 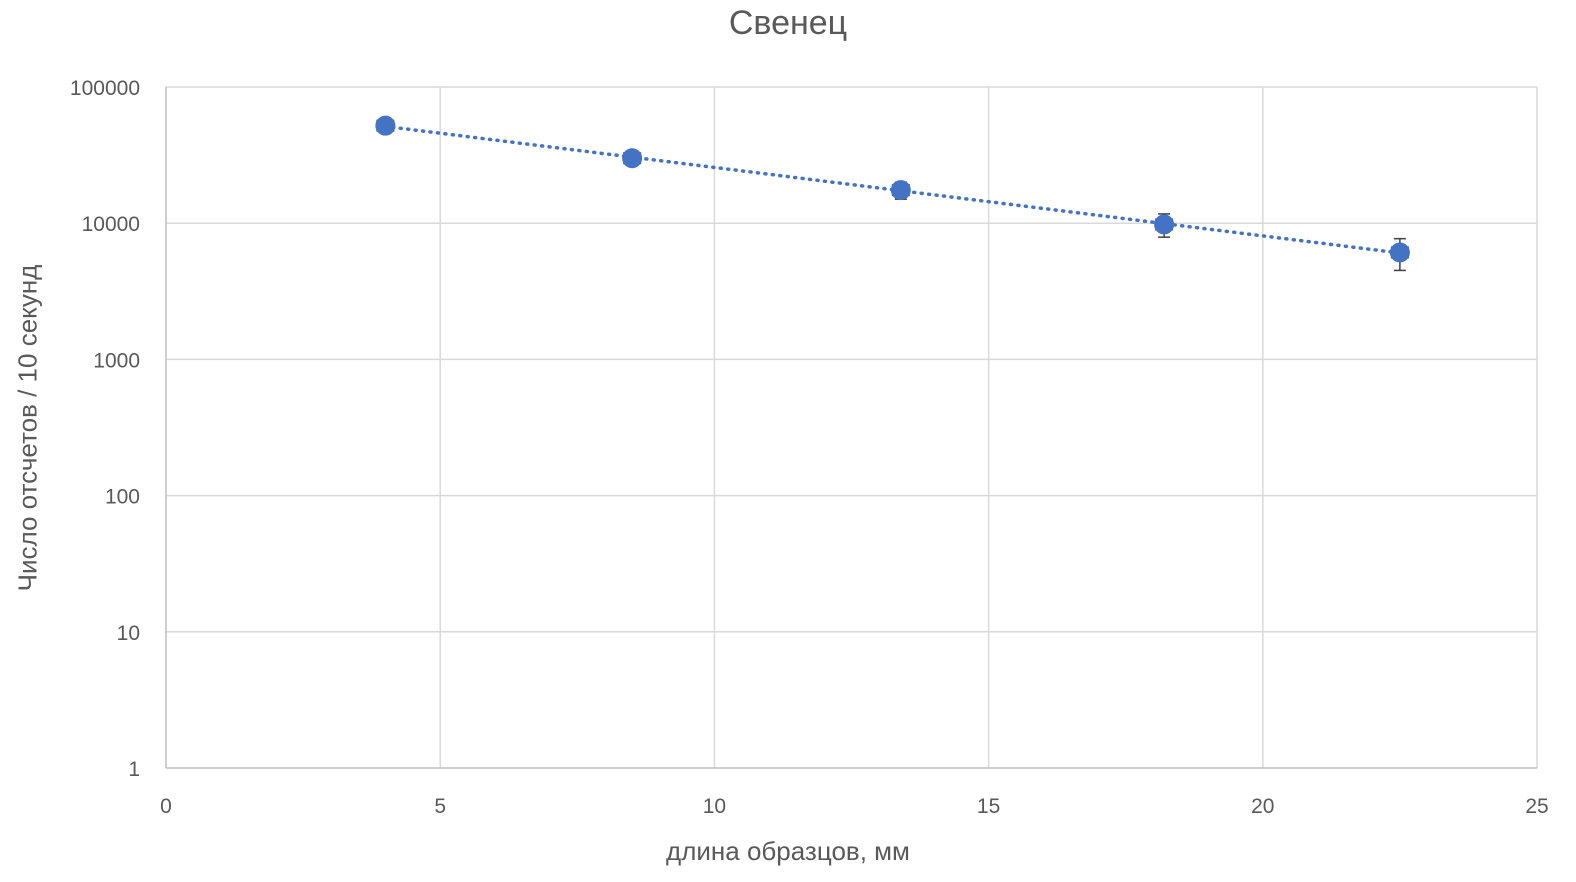 What do you see at coordinates (166, 806) in the screenshot?
I see `x-tick-label: 0` at bounding box center [166, 806].